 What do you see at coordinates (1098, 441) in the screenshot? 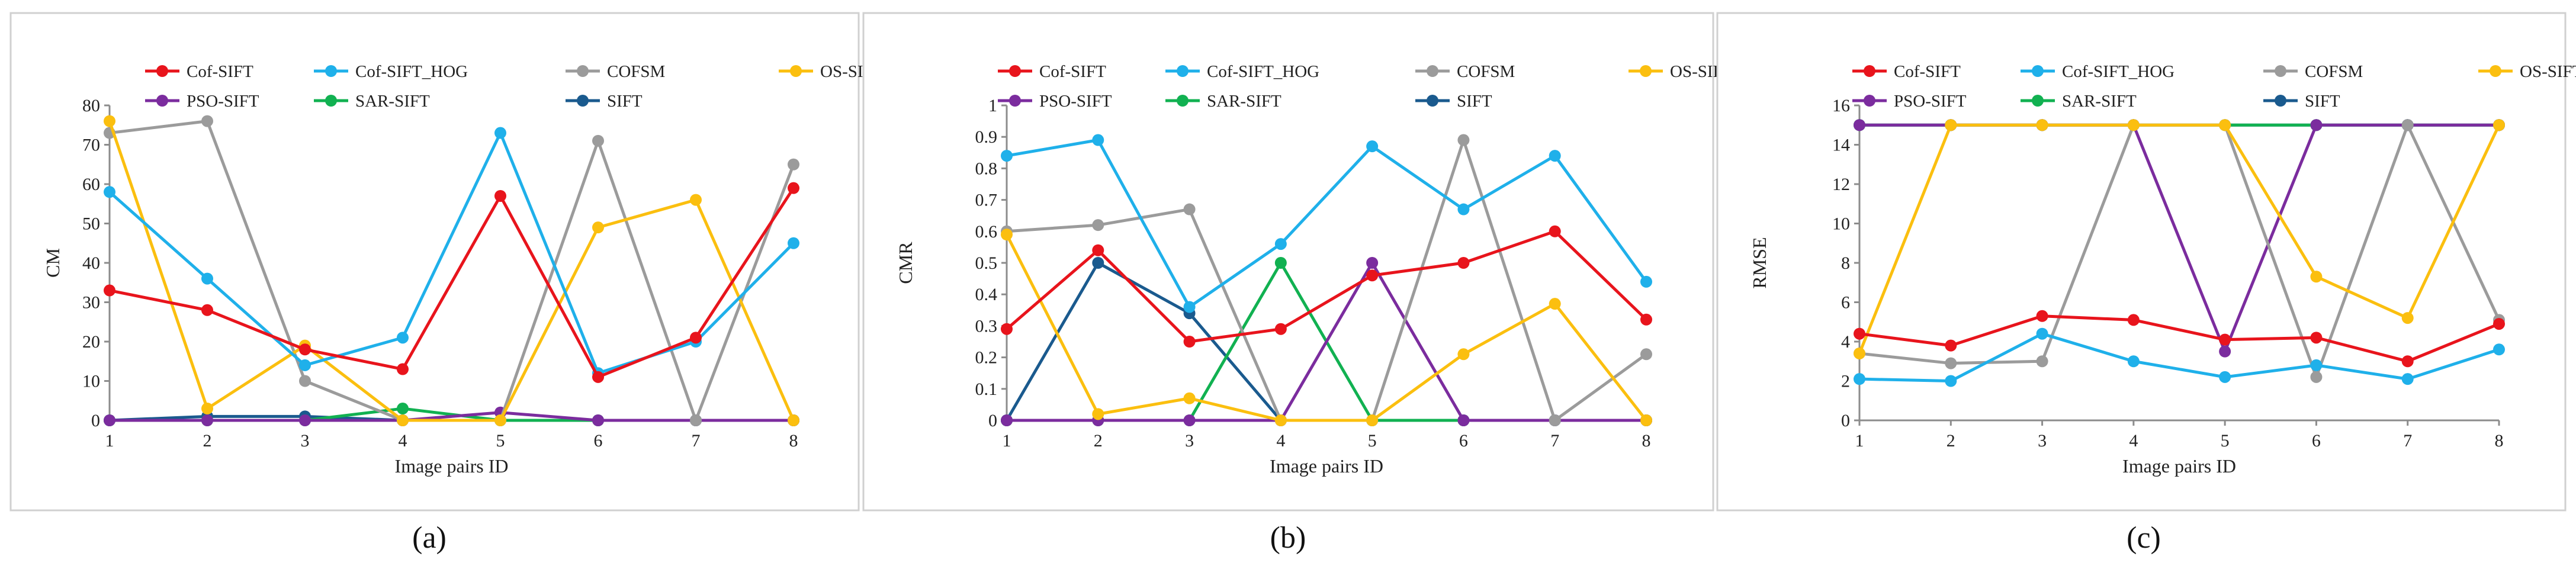
I see `x-tick-label: 2` at bounding box center [1098, 441].